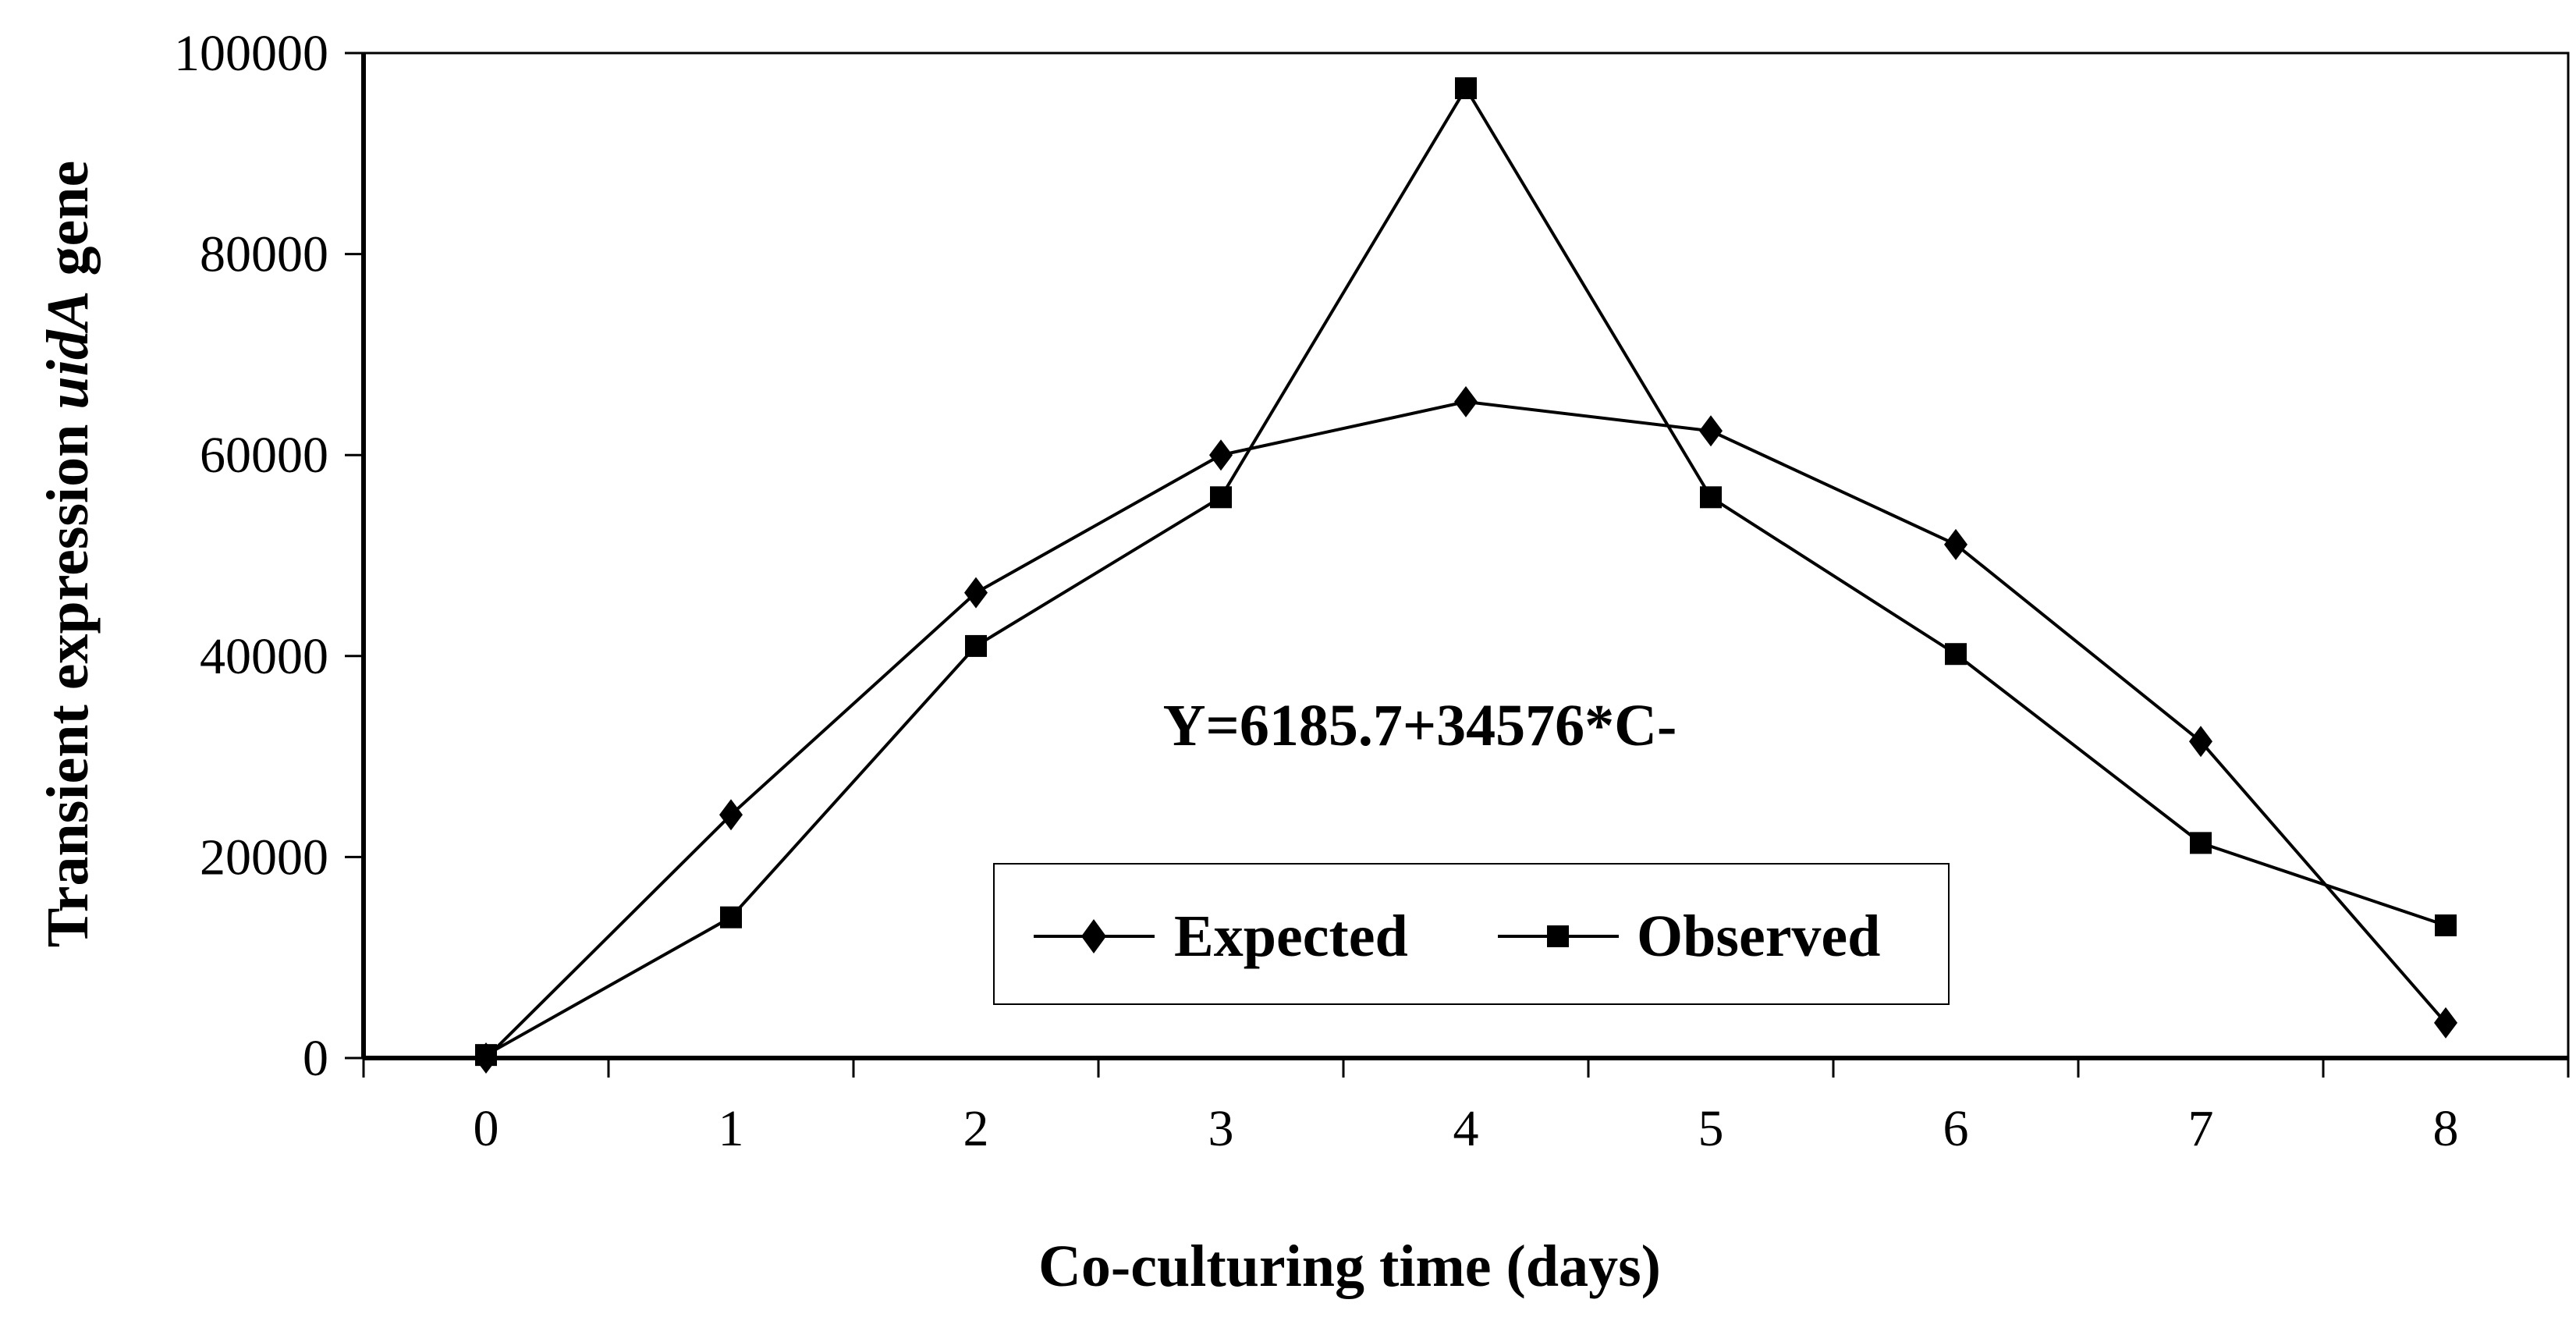 The height and width of the screenshot is (1328, 2576). I want to click on x-tick-label: 8, so click(2446, 1128).